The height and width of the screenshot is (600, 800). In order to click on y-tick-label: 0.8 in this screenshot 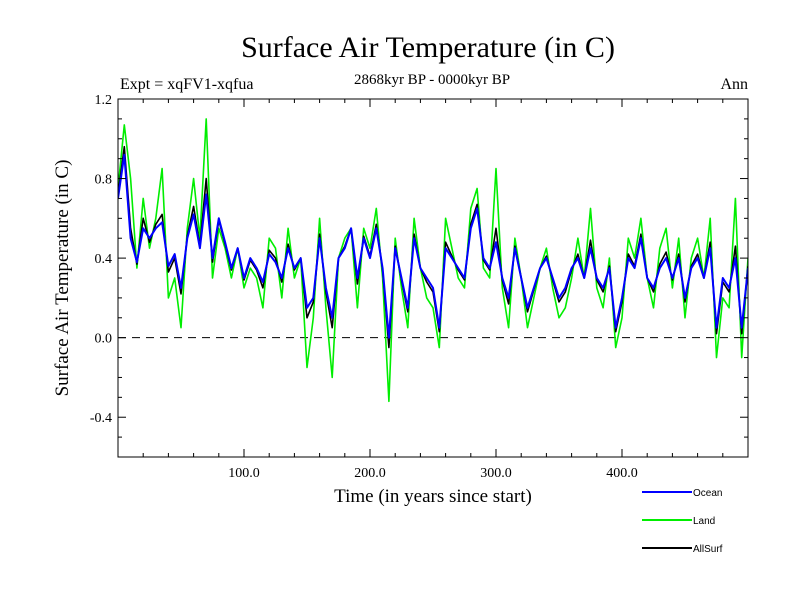, I will do `click(104, 180)`.